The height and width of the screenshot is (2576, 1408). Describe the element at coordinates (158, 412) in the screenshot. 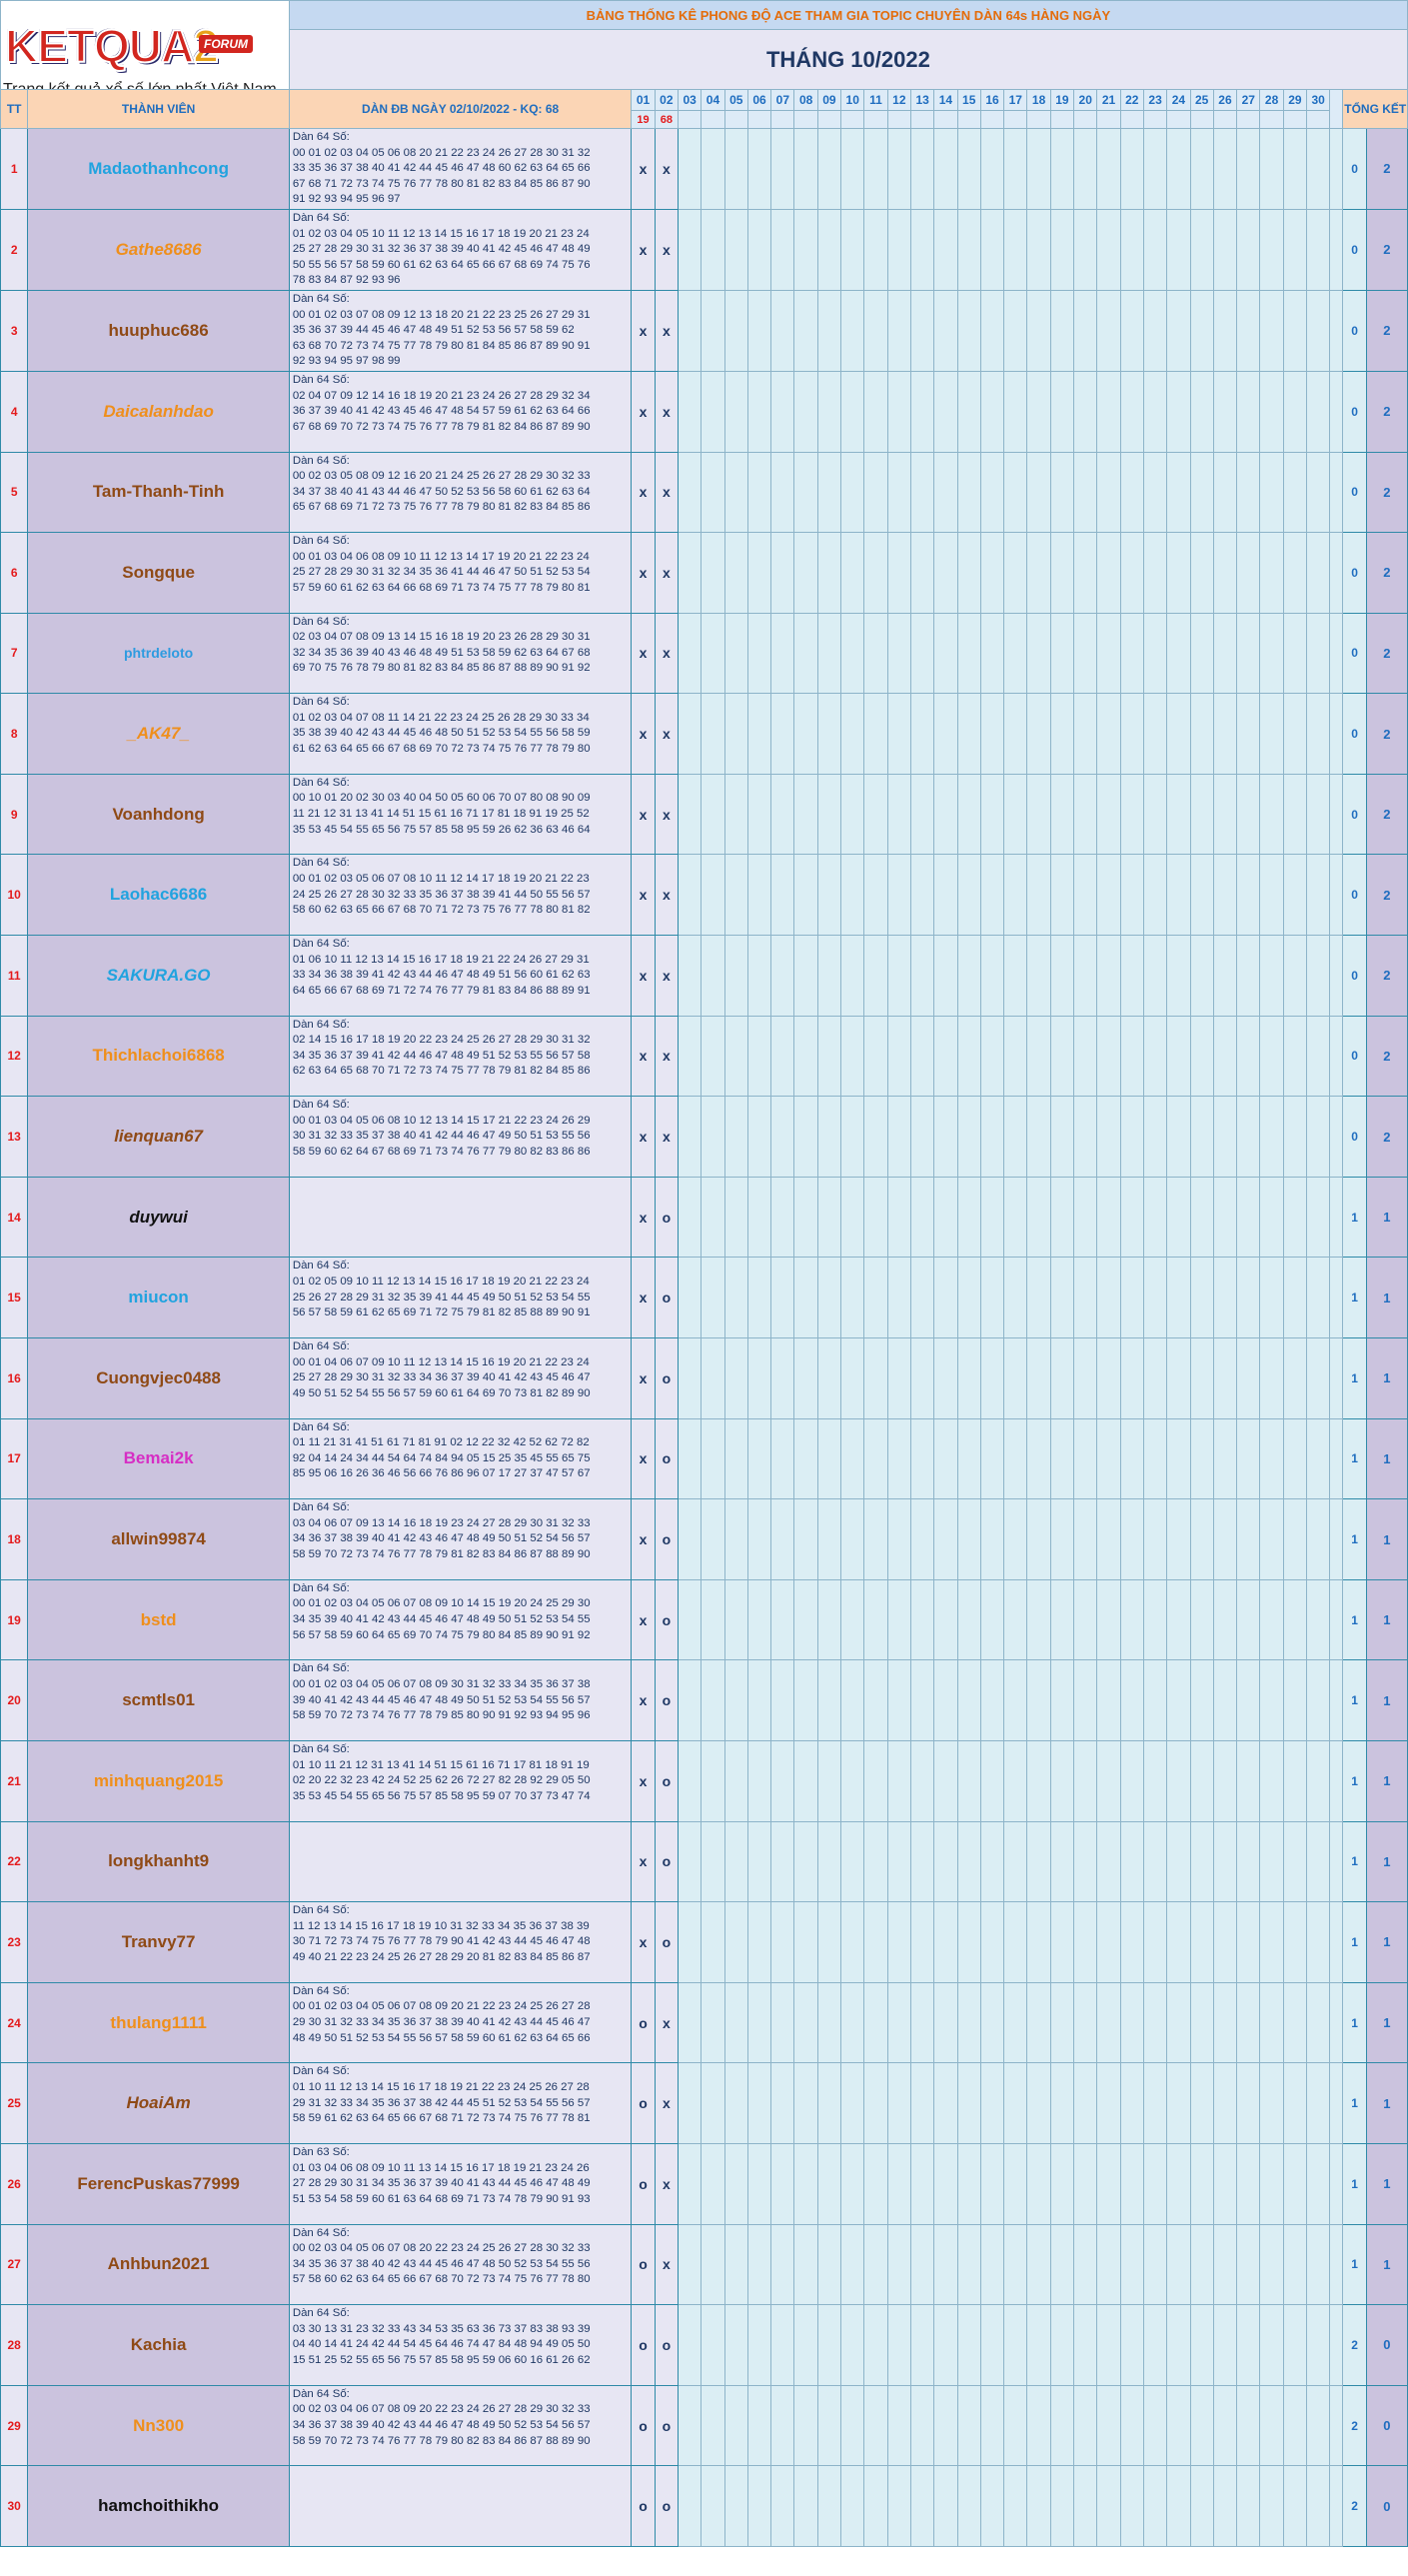

I see `member-name: Daicalanhdao` at that location.